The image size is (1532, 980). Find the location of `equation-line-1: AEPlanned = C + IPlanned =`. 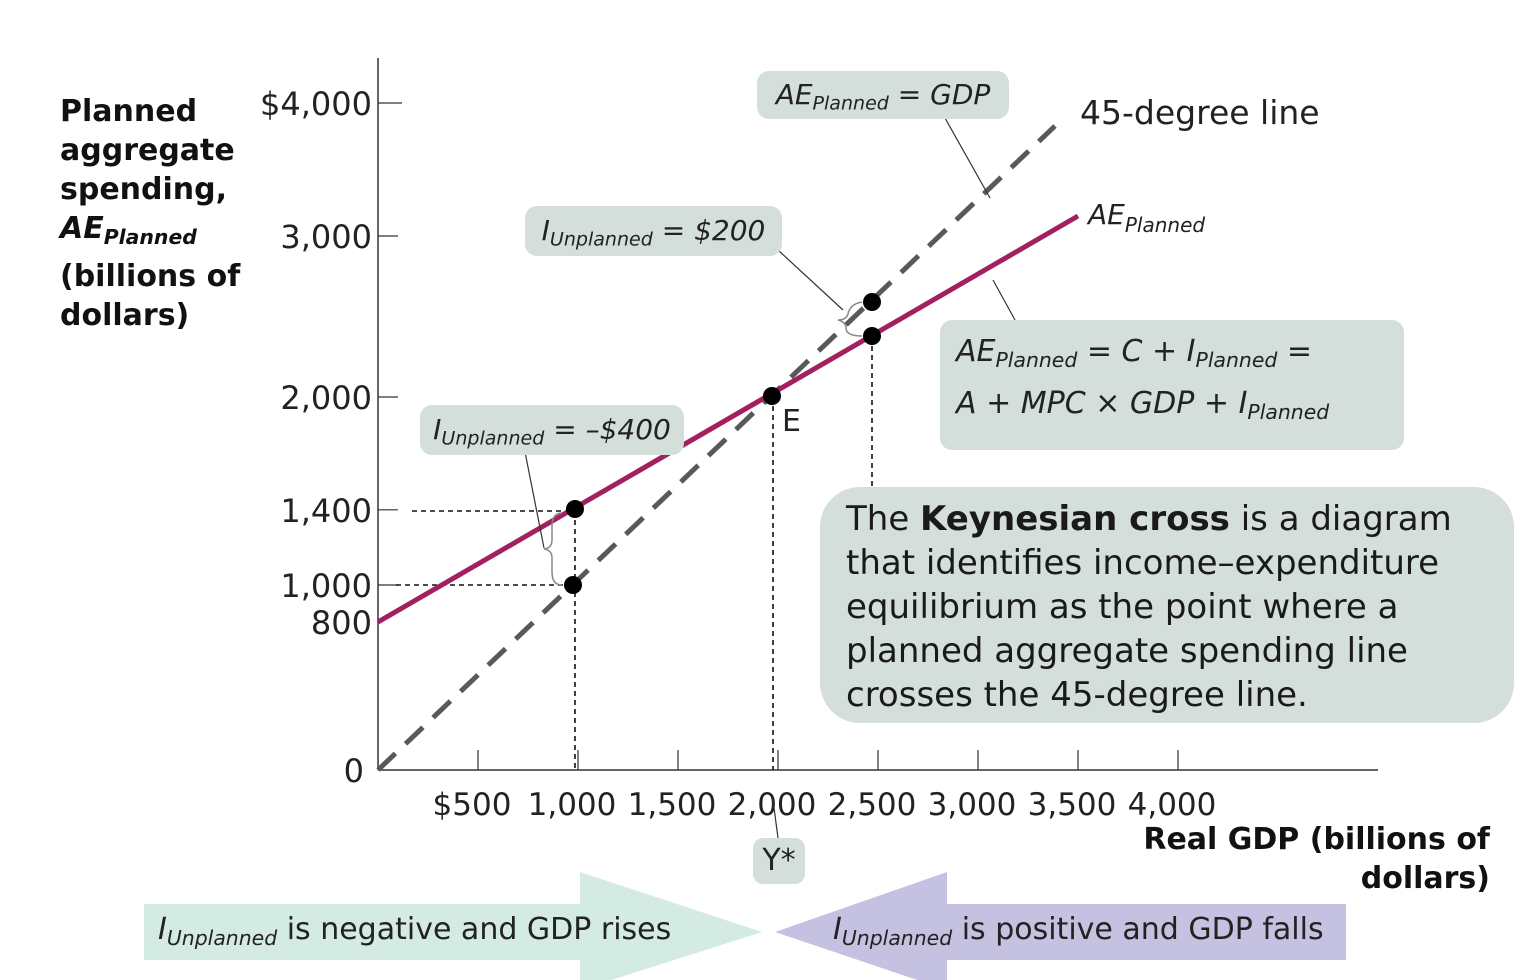

equation-line-1: AEPlanned = C + IPlanned = is located at coordinates (1134, 353).